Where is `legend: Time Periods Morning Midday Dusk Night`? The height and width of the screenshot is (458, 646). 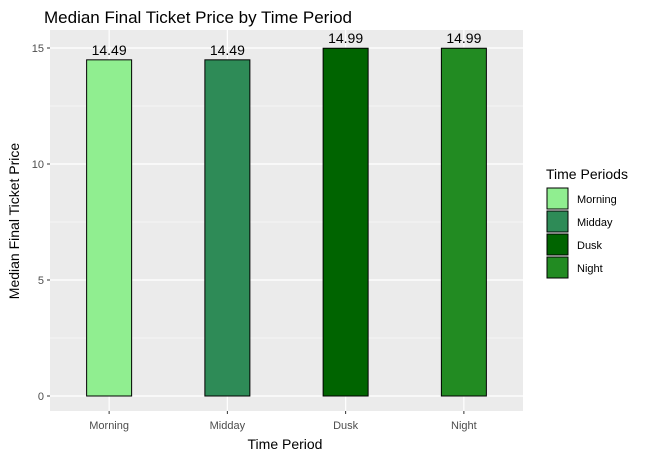 legend: Time Periods Morning Midday Dusk Night is located at coordinates (587, 222).